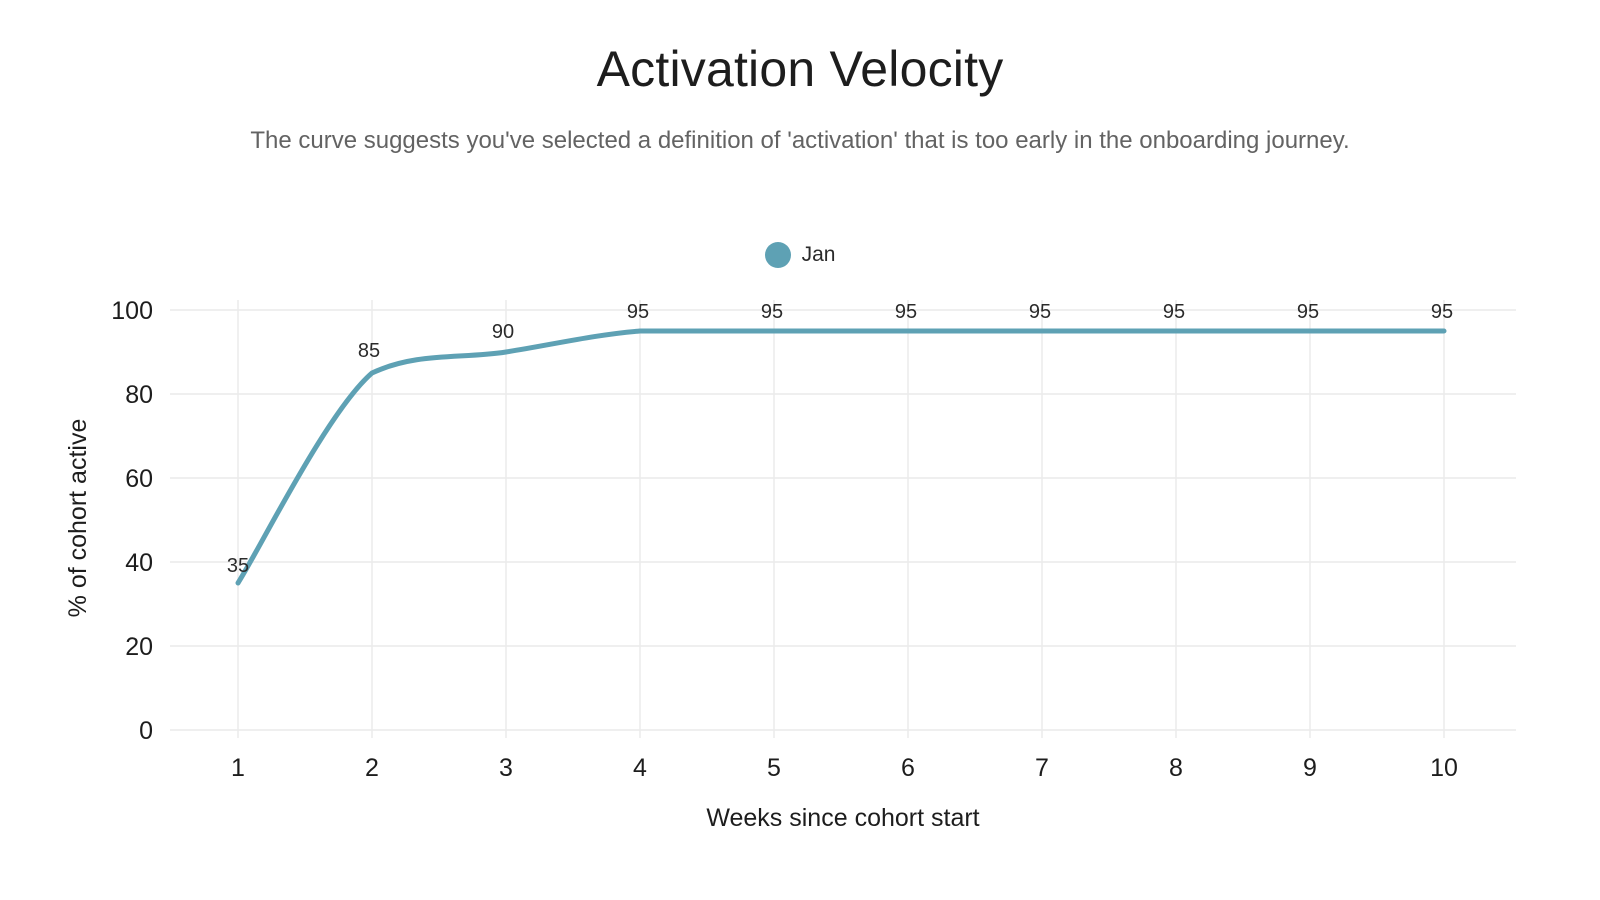  What do you see at coordinates (1176, 768) in the screenshot?
I see `x-tick-label: 8` at bounding box center [1176, 768].